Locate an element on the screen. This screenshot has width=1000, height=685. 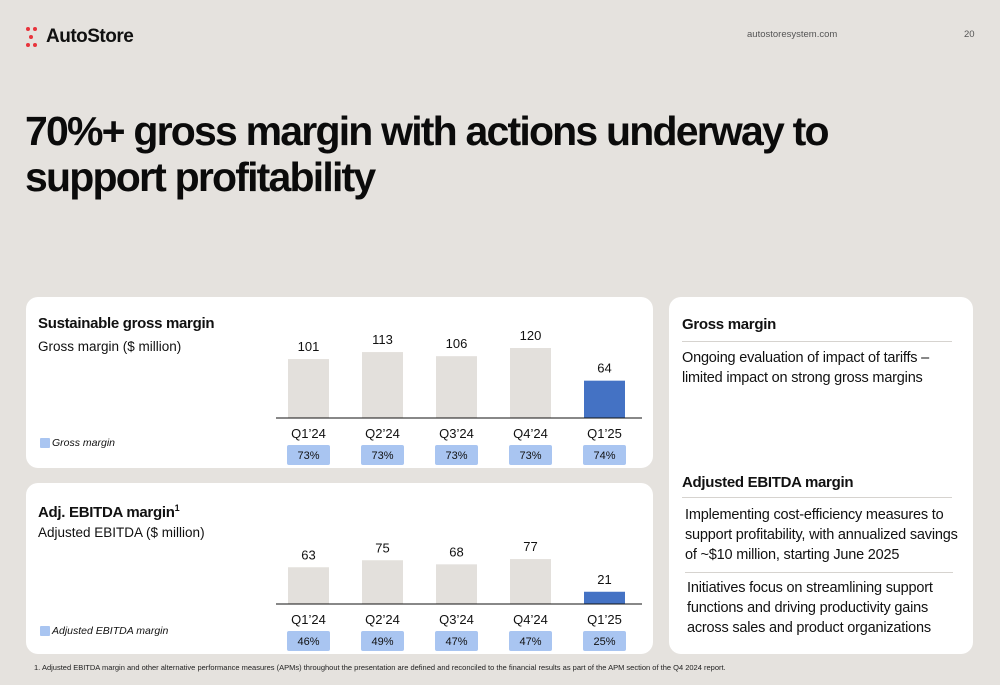
gross-margin-heading: Gross margin is located at coordinates (729, 324).